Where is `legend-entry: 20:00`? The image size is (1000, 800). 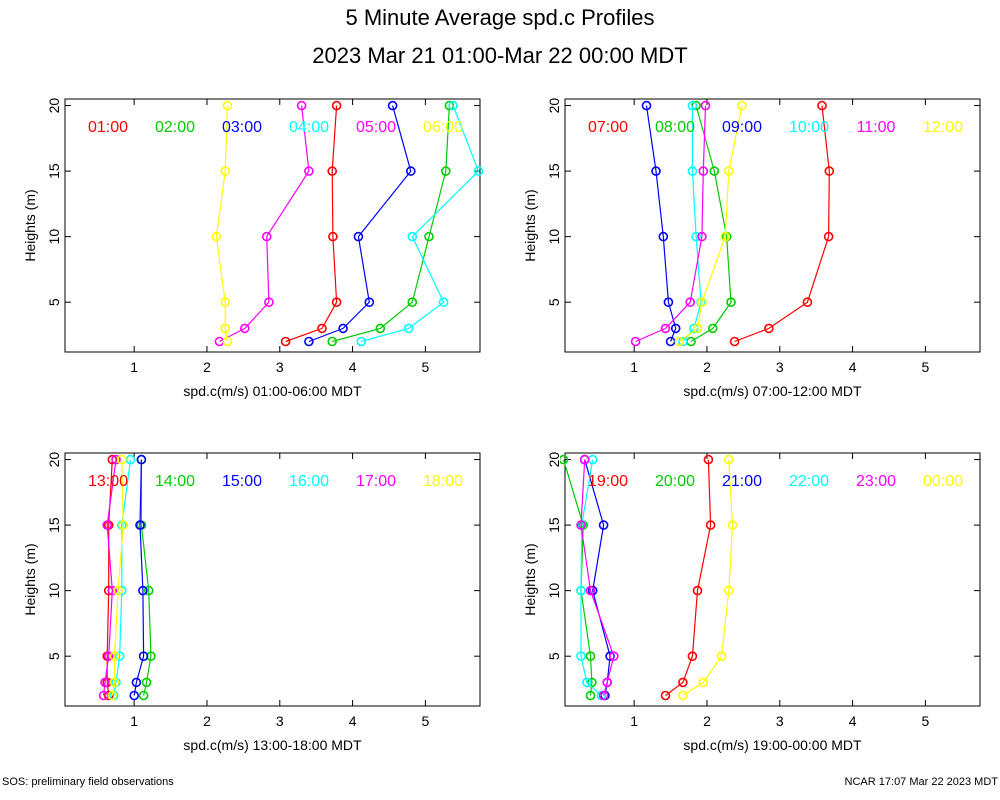
legend-entry: 20:00 is located at coordinates (675, 481).